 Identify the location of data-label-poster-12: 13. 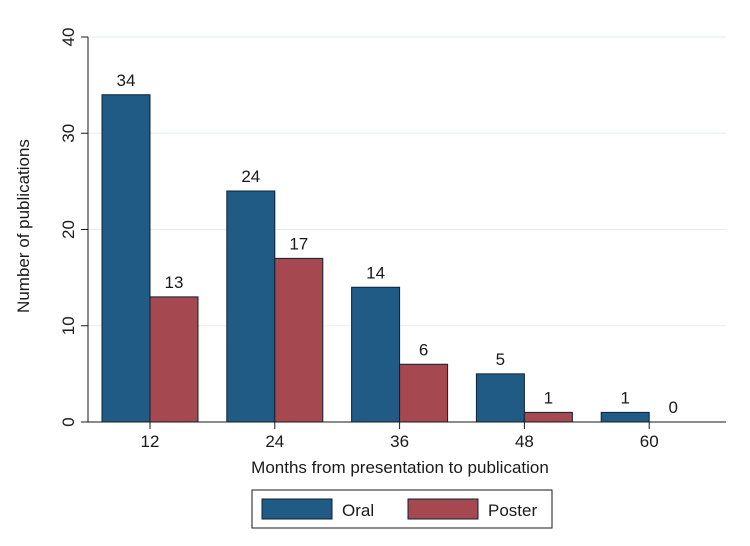
(174, 282).